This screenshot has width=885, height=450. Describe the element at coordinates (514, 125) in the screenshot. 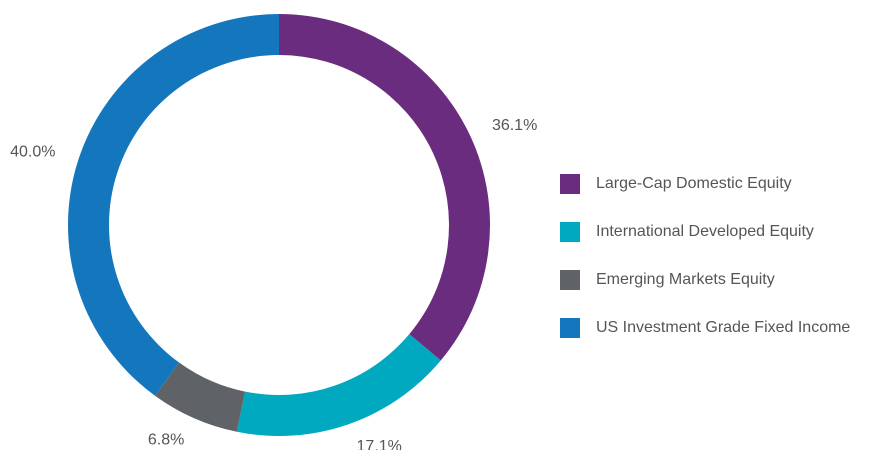

I see `value-label: 36.1%` at that location.